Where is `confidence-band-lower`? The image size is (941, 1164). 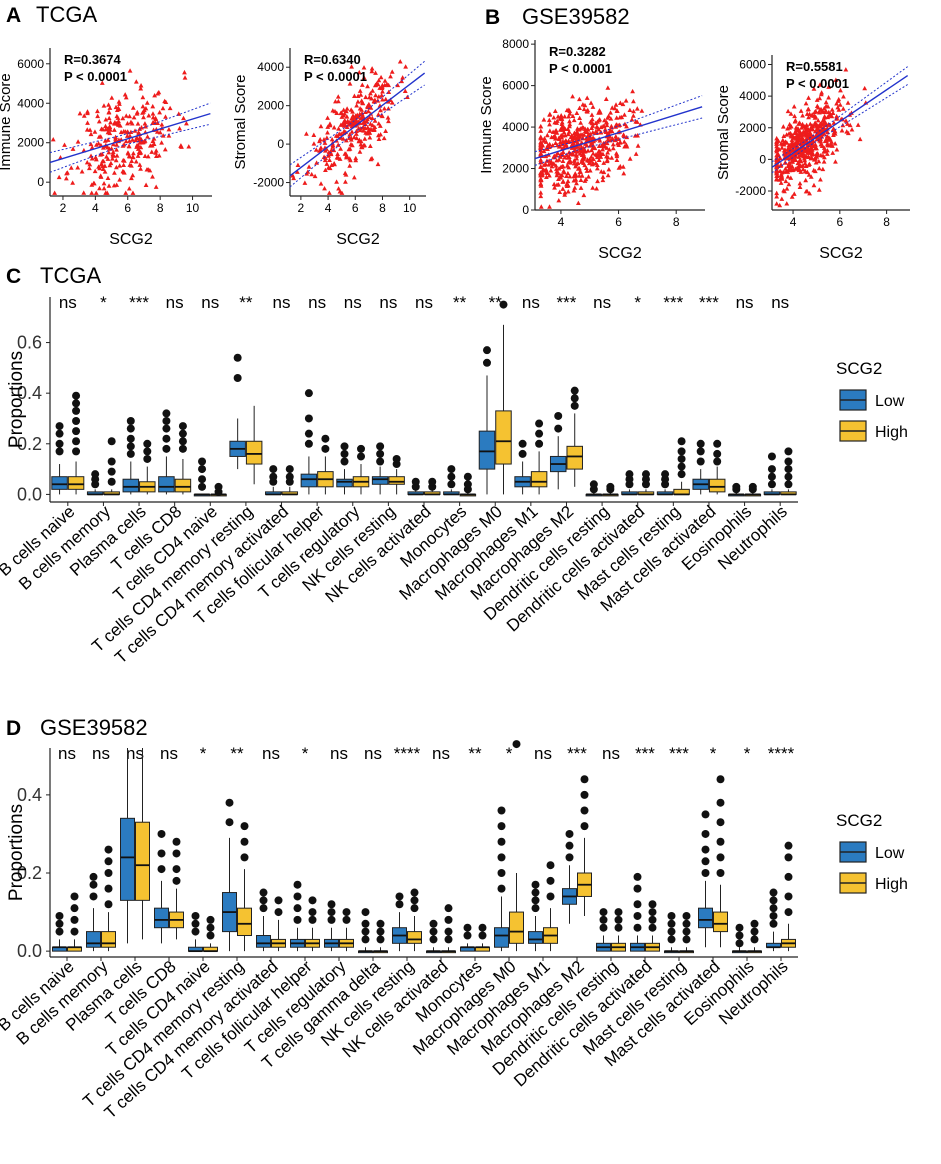 confidence-band-lower is located at coordinates (130, 148).